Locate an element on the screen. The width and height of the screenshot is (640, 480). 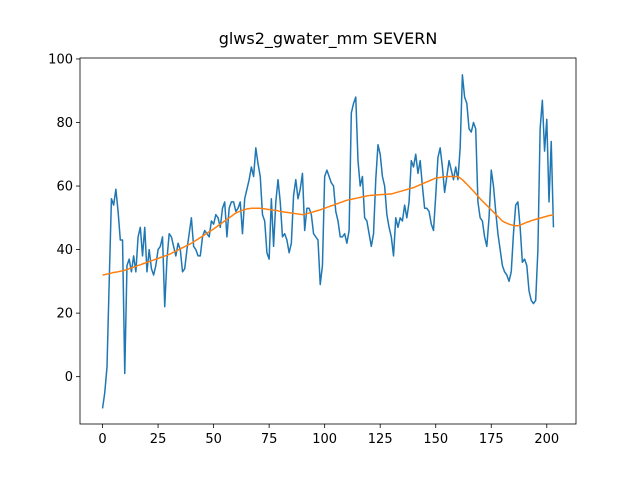
y-tick-label: 0 is located at coordinates (69, 377).